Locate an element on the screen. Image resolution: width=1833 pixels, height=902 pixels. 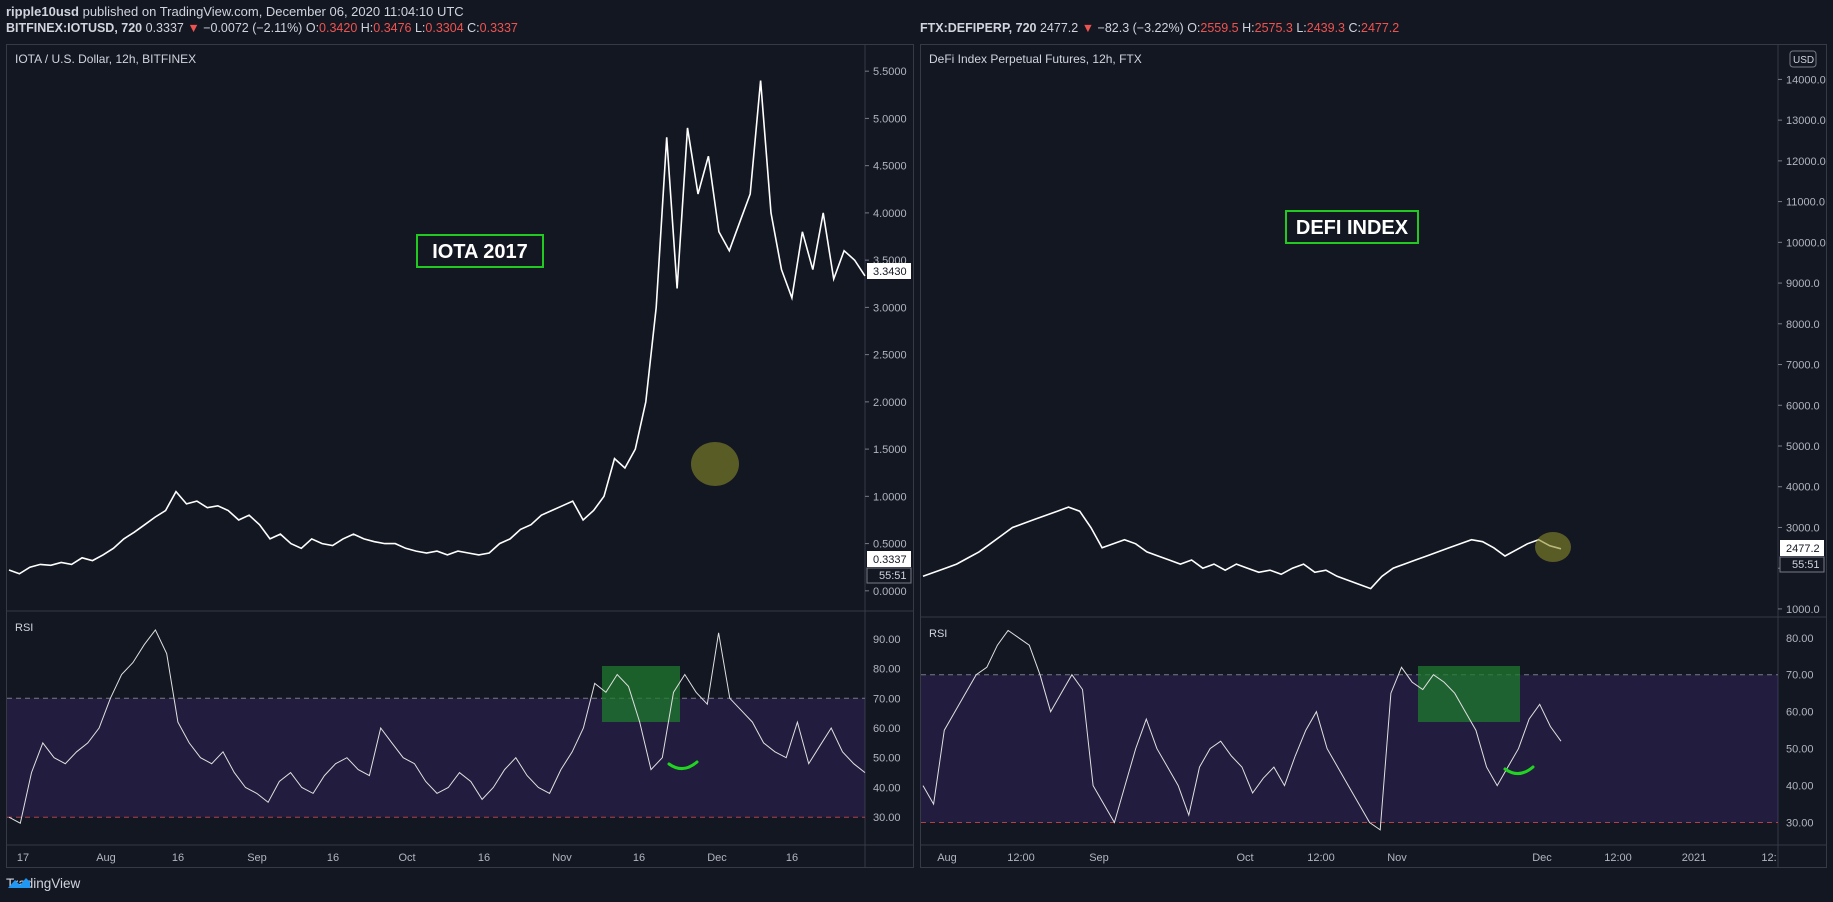
y-tick-label: 2.5000 is located at coordinates (890, 356).